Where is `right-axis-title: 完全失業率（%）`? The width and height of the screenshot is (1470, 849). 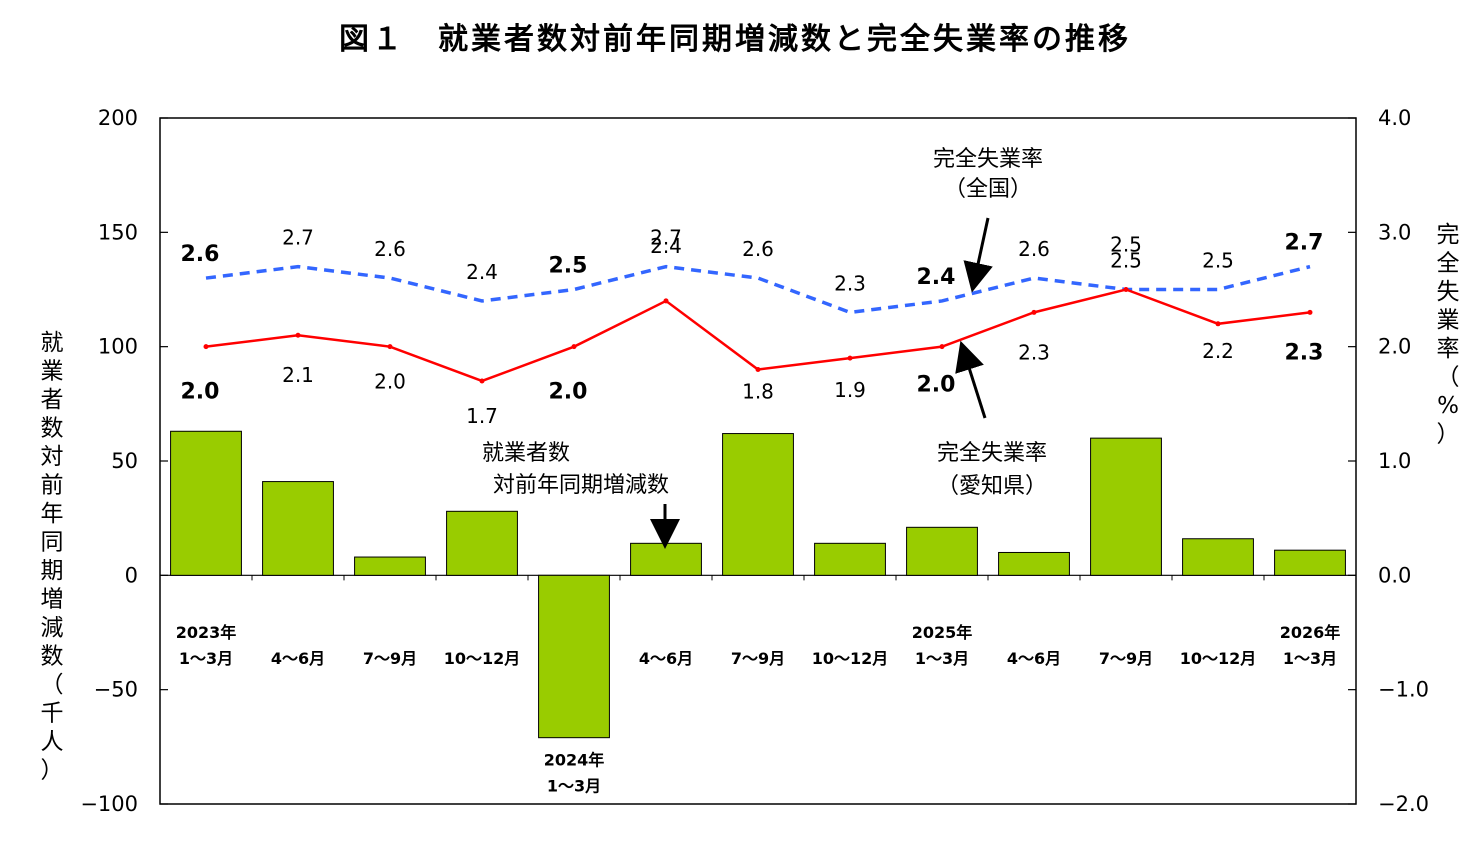
right-axis-title: 完全失業率（%） is located at coordinates (1448, 335).